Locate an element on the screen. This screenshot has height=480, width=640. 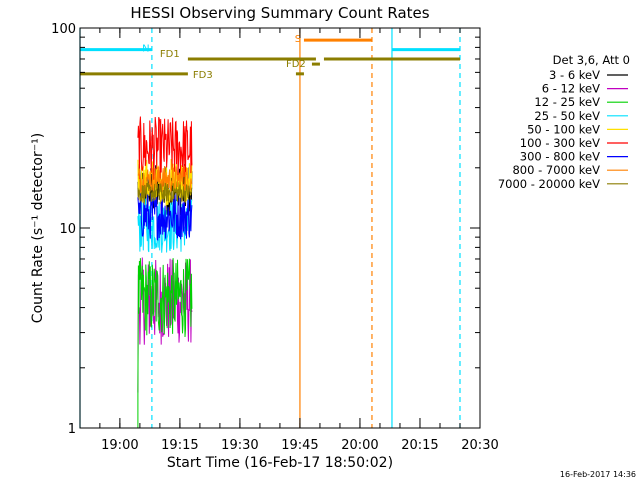
y-axis-label: Count Rate (s⁻¹ detector⁻¹) is located at coordinates (38, 228).